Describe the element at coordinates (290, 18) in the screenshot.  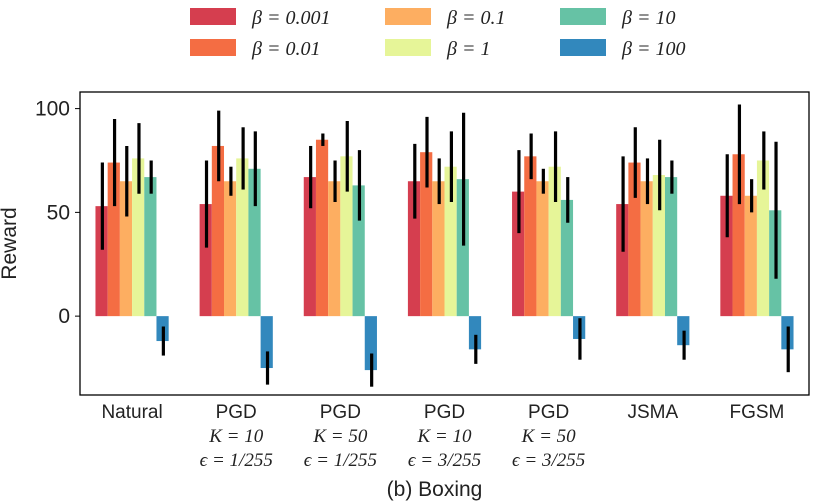
I see `legend-label: β = 0.001` at that location.